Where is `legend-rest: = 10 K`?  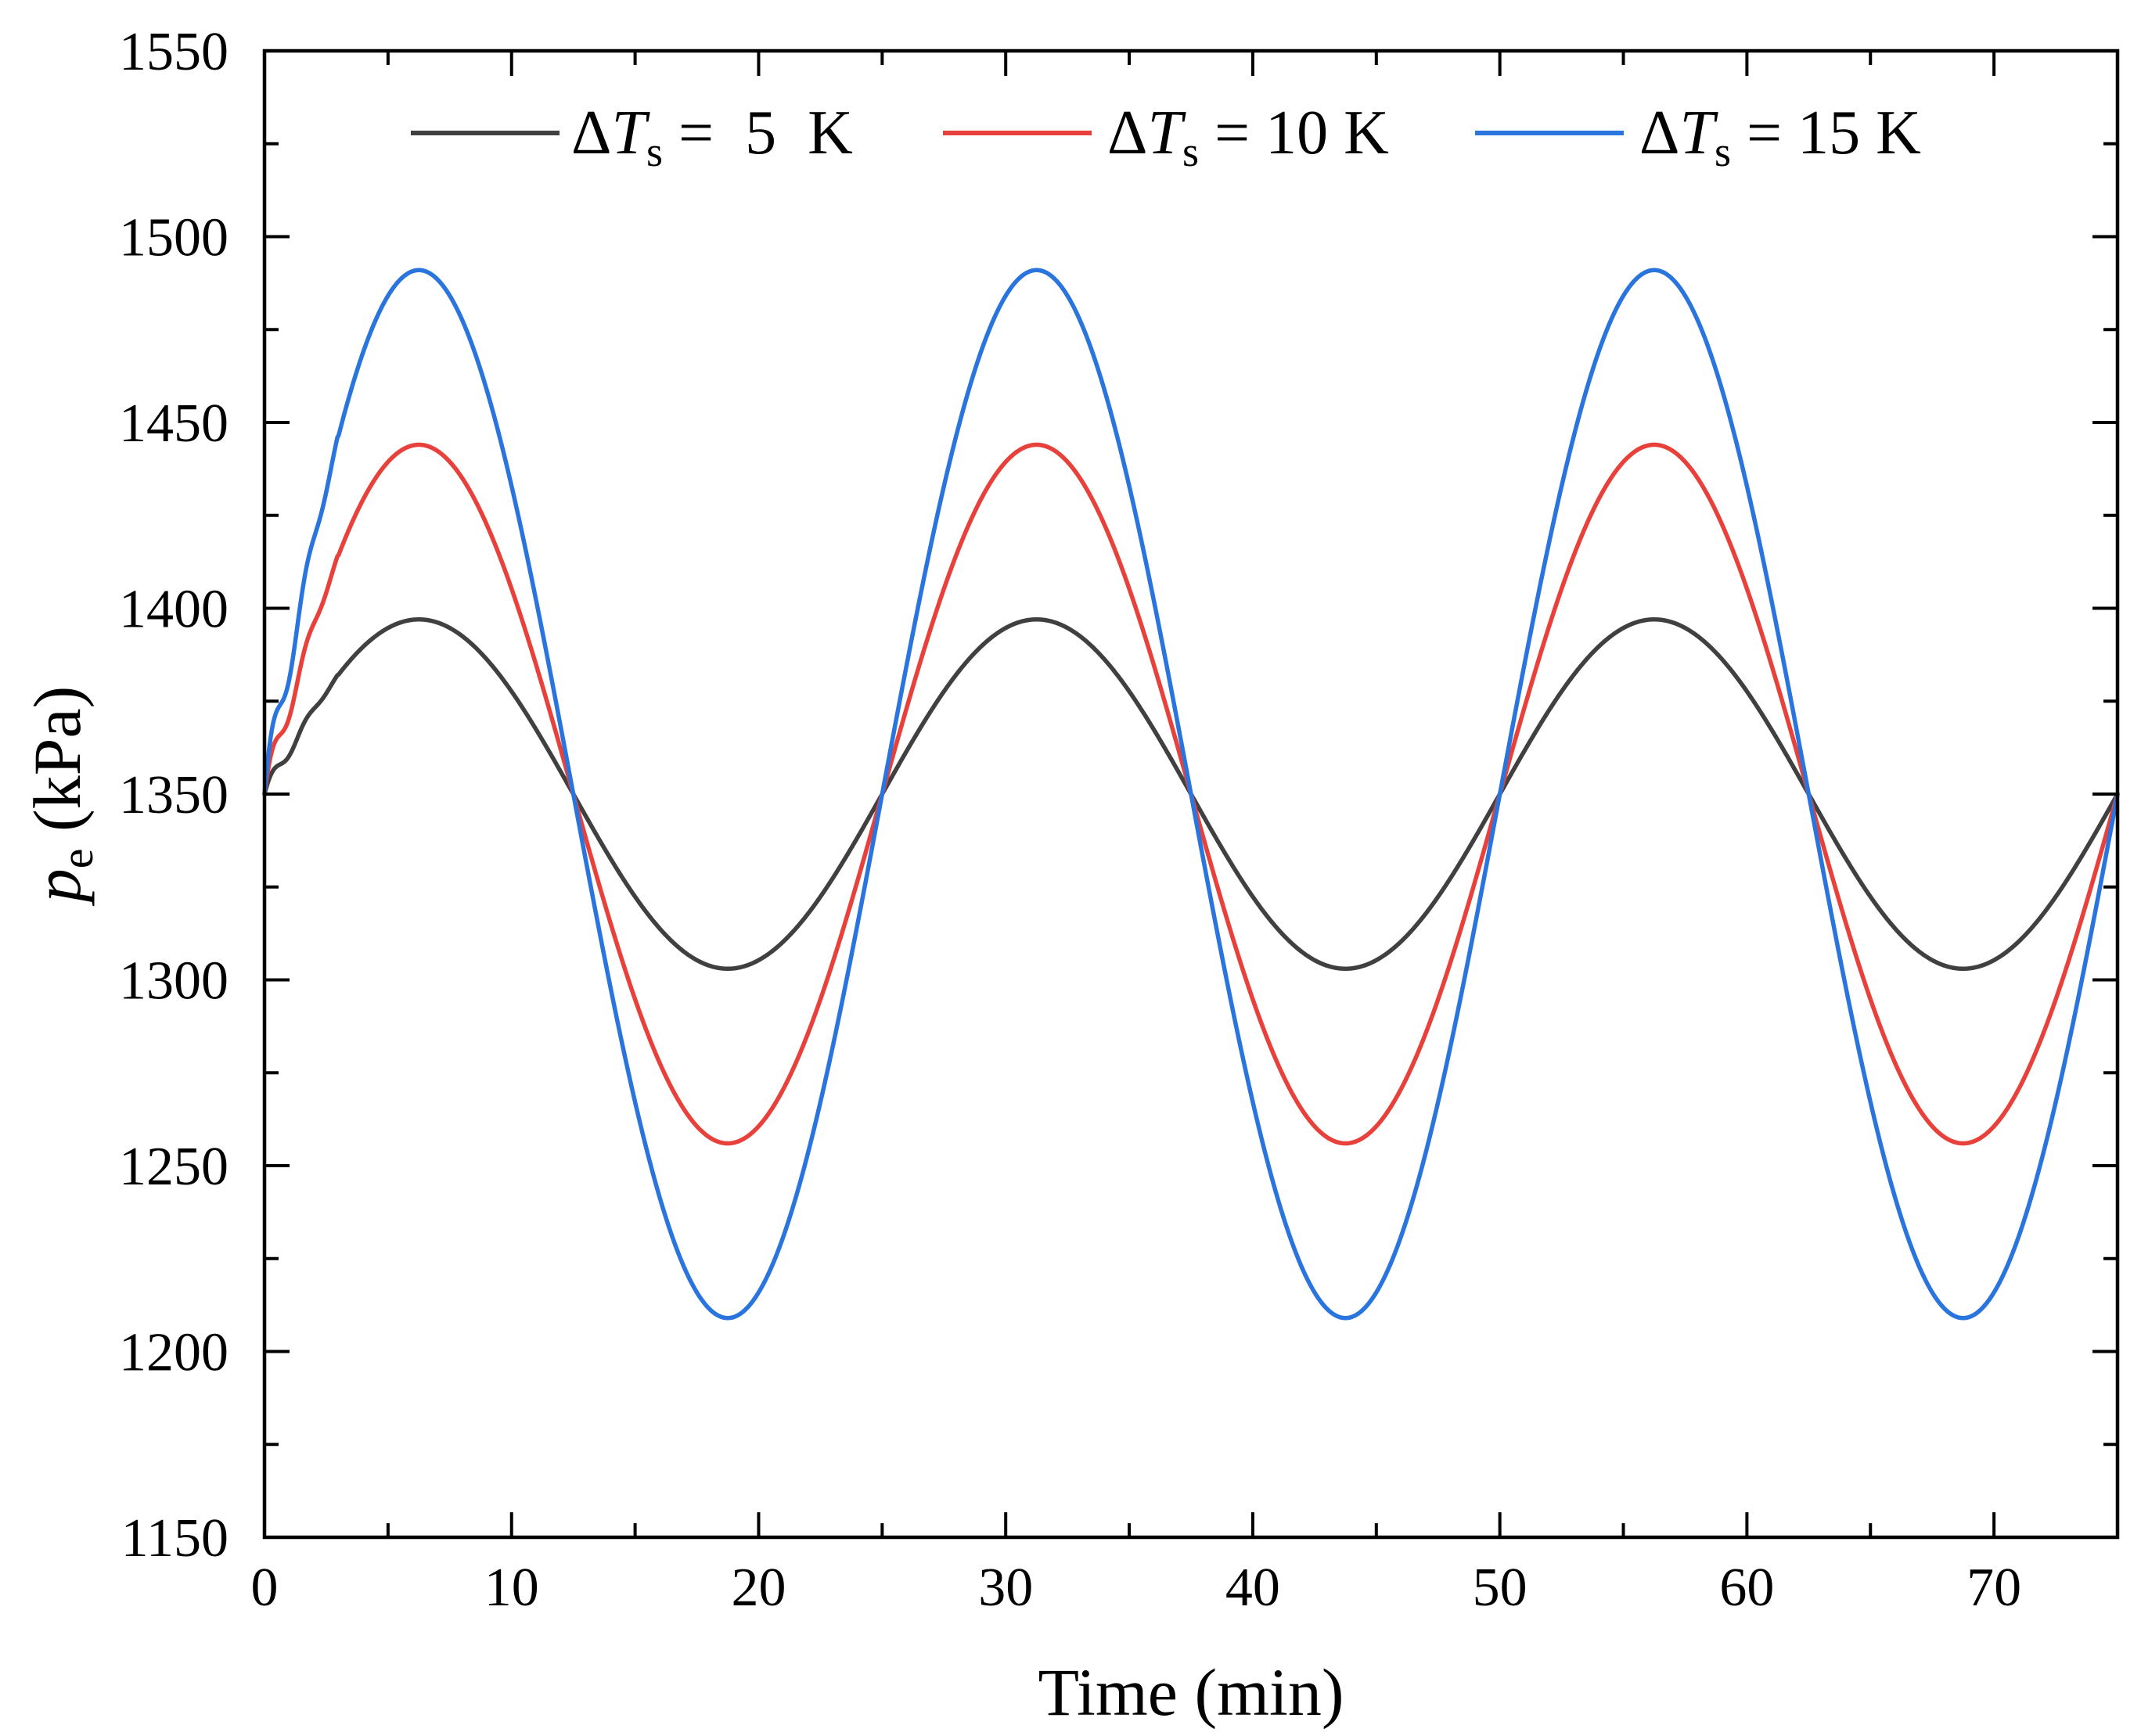
legend-rest: = 10 K is located at coordinates (1294, 133).